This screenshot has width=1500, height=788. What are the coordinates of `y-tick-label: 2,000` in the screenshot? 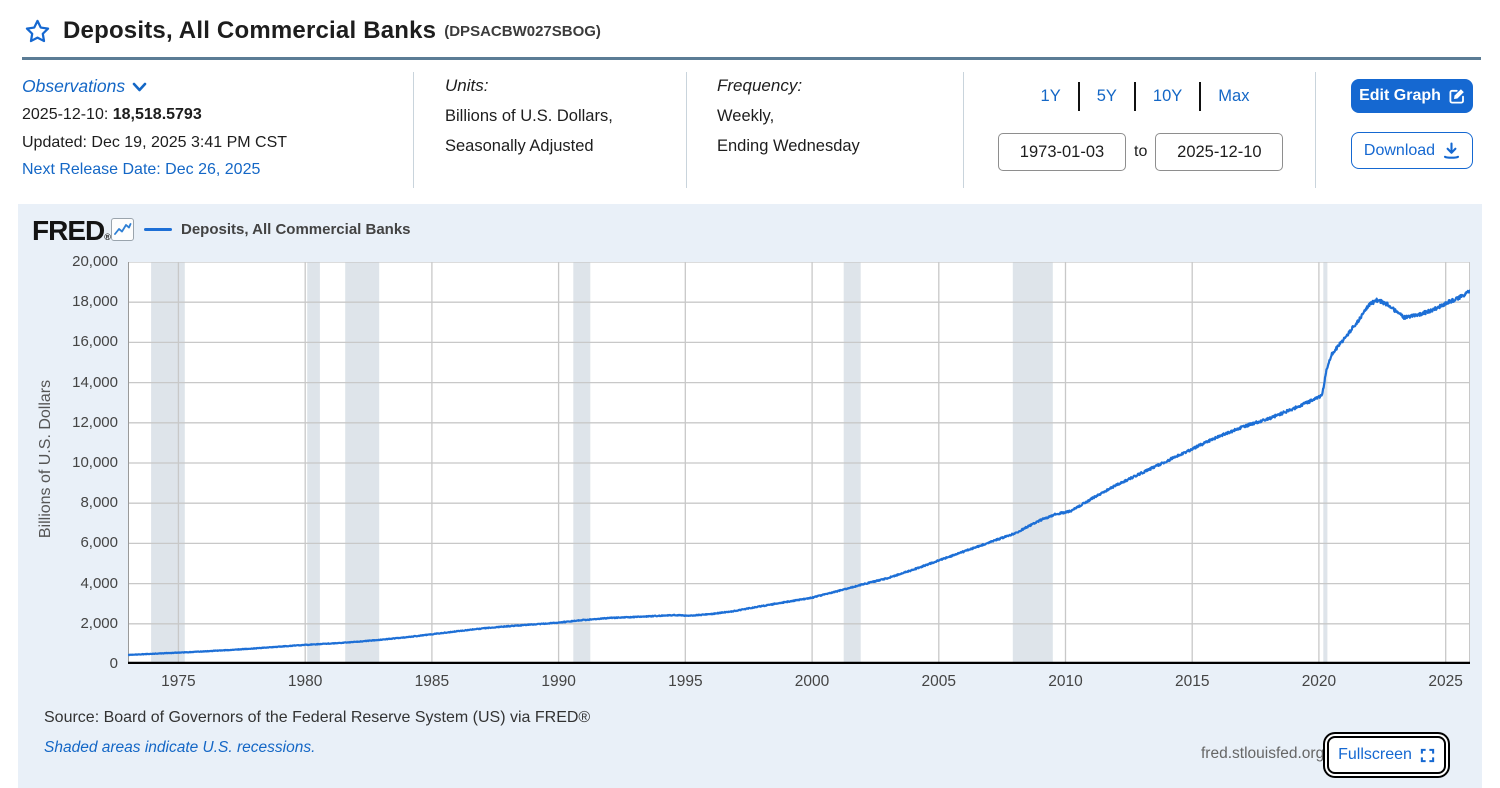 It's located at (99, 623).